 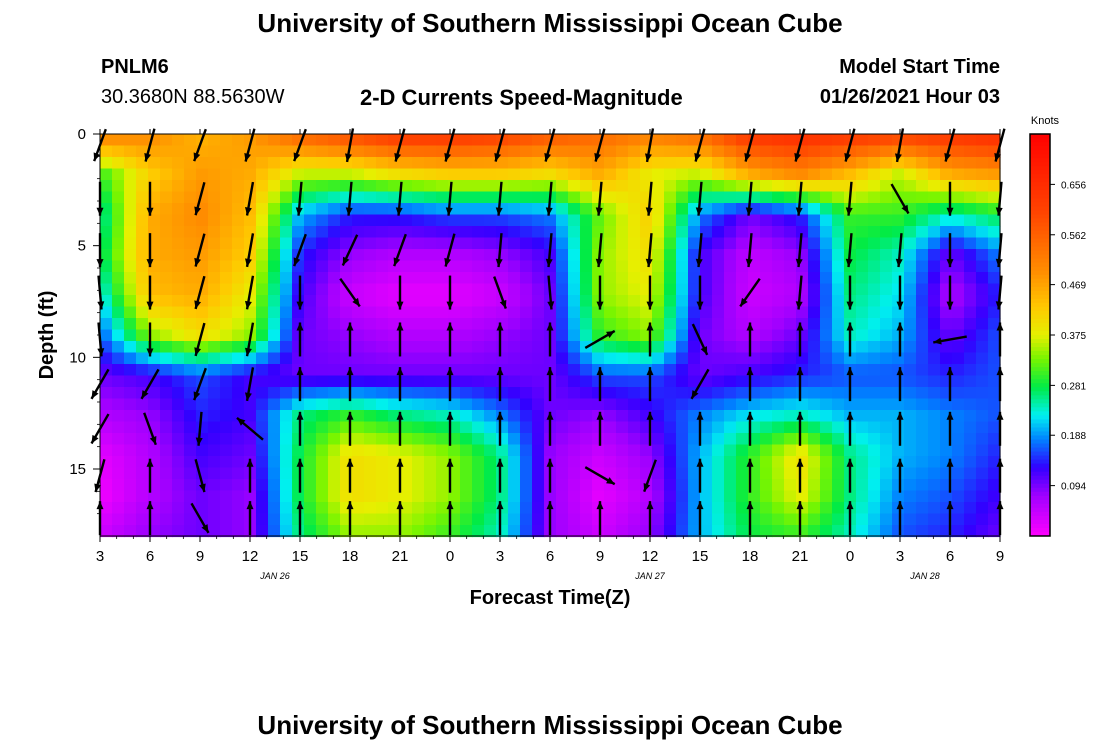 What do you see at coordinates (200, 556) in the screenshot?
I see `x-tick-label: 9` at bounding box center [200, 556].